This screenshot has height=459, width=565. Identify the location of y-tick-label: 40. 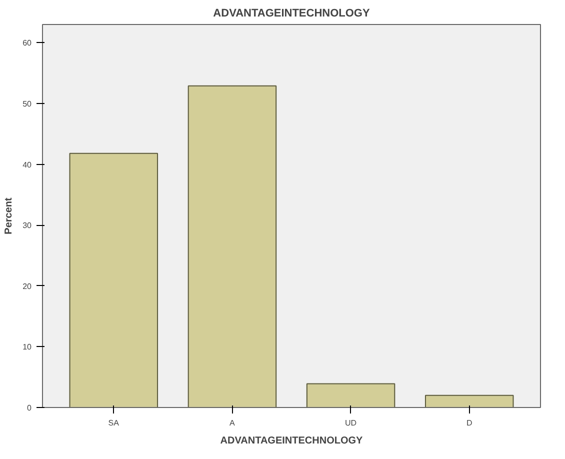
(27, 165).